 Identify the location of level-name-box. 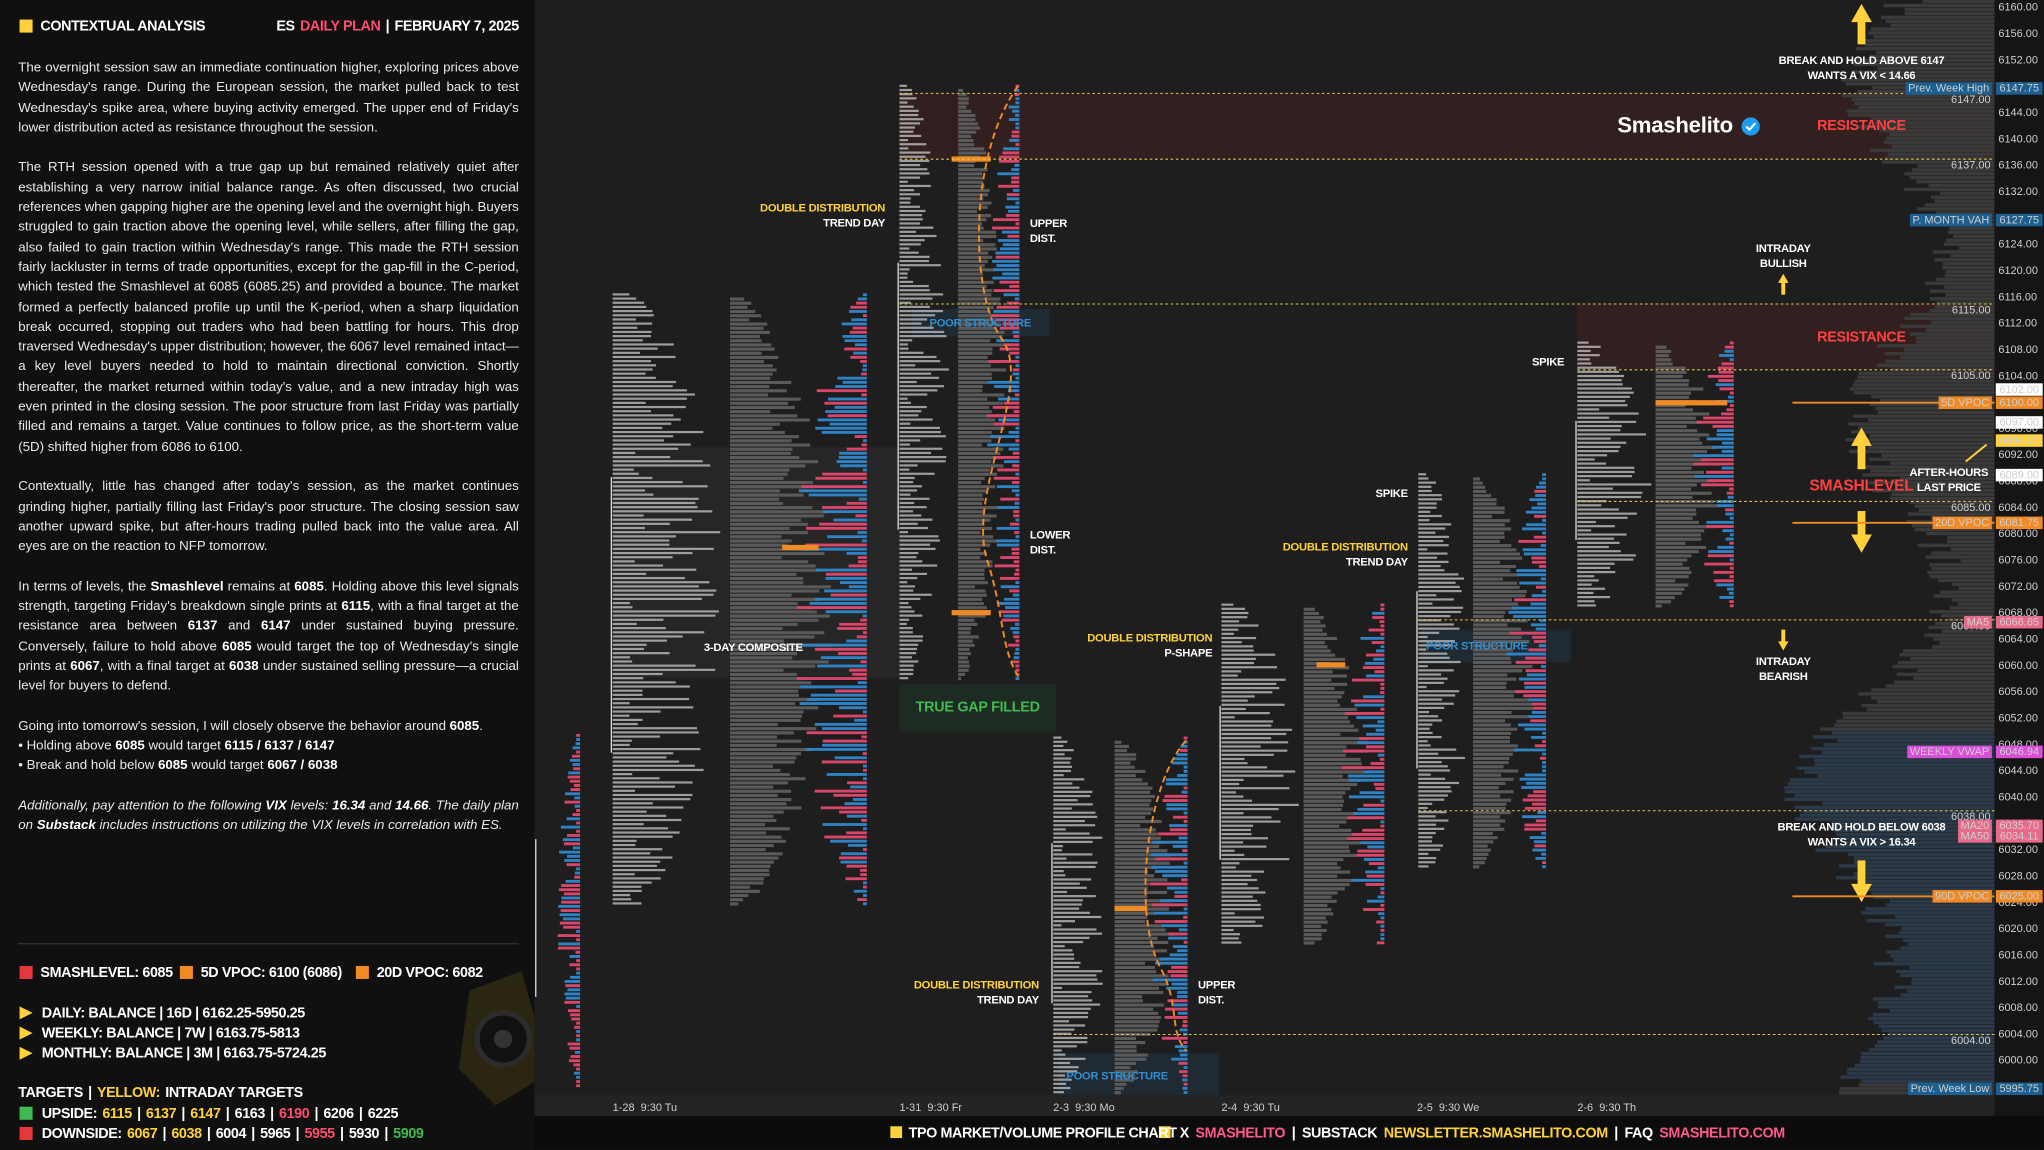
(1950, 220).